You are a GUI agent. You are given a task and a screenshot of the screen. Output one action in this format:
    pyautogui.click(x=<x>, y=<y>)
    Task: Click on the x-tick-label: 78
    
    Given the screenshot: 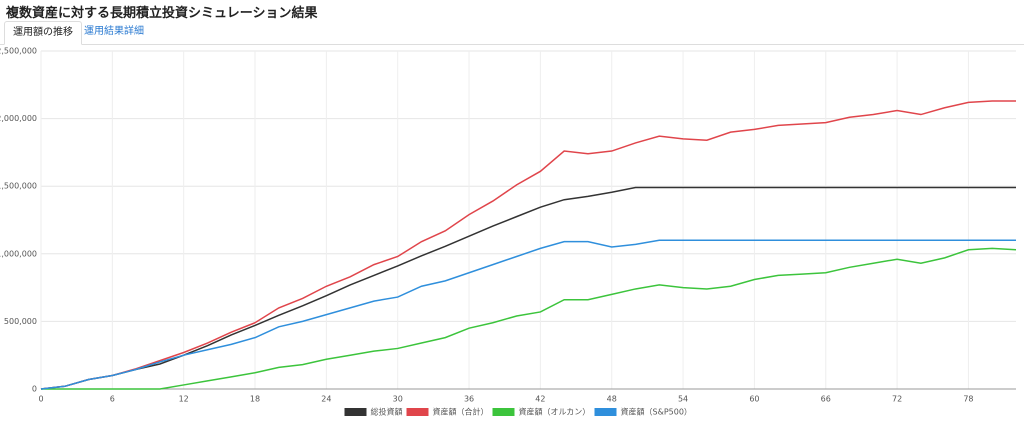 What is the action you would take?
    pyautogui.click(x=968, y=399)
    